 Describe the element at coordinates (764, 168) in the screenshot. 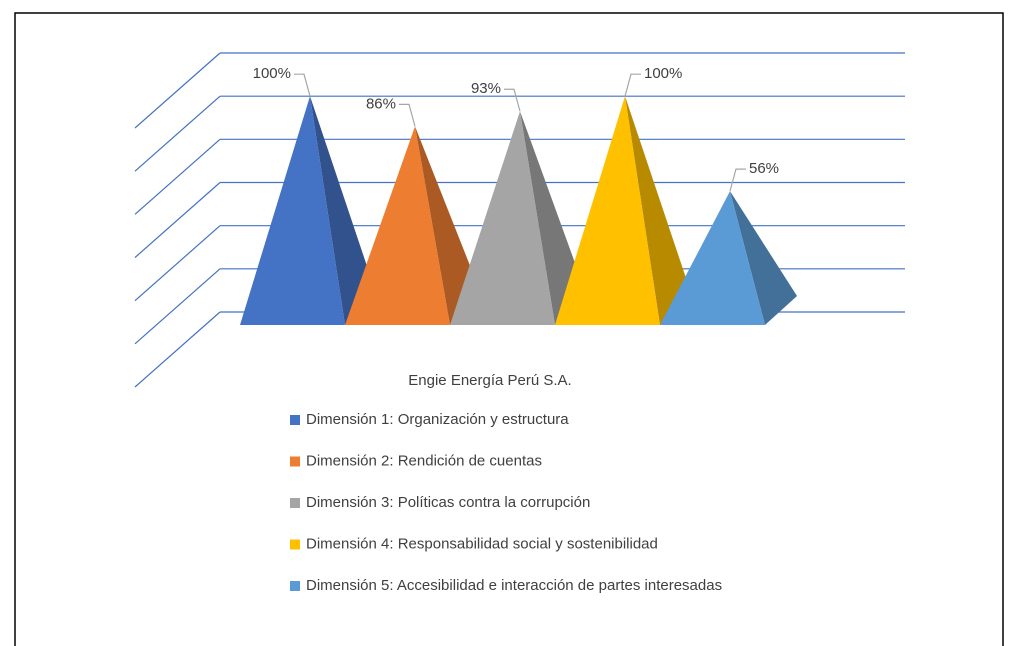

I see `data-label: 56%` at that location.